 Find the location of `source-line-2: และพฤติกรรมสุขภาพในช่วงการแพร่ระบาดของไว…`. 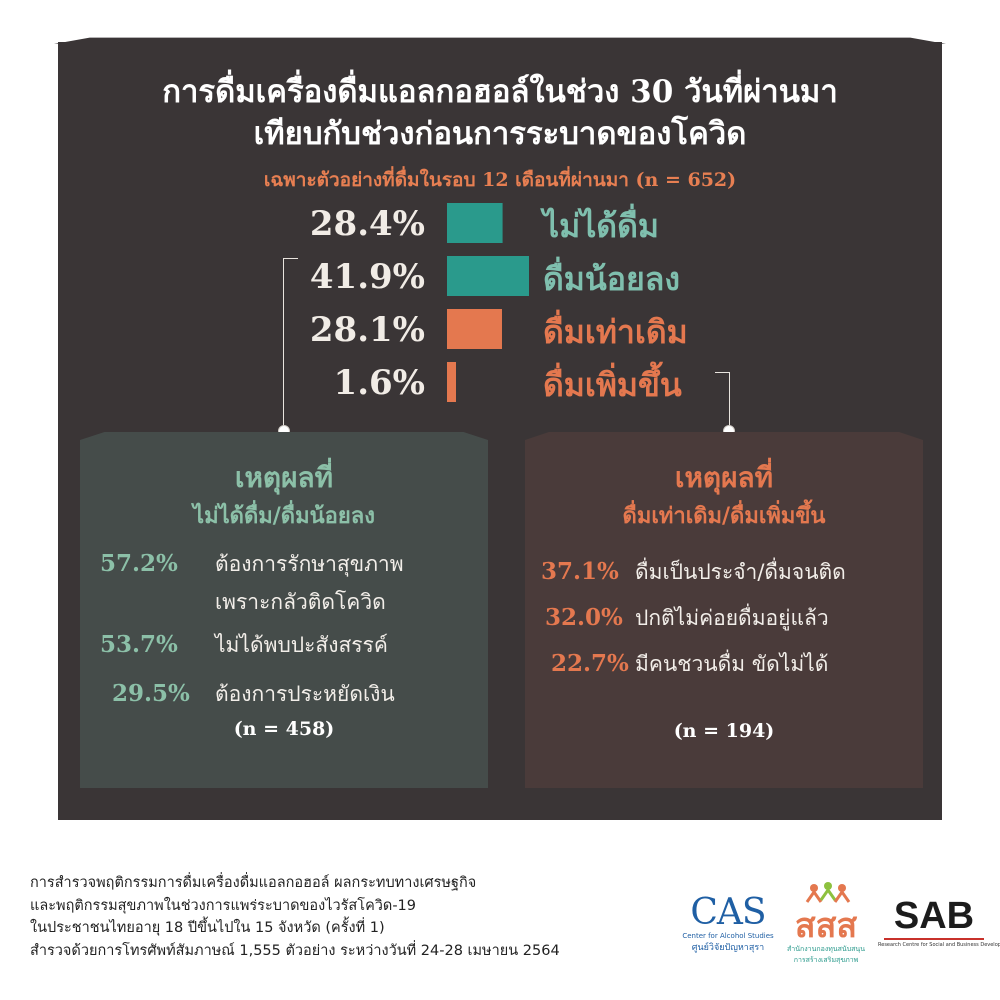

source-line-2: และพฤติกรรมสุขภาพในช่วงการแพร่ระบาดของไว… is located at coordinates (223, 905).